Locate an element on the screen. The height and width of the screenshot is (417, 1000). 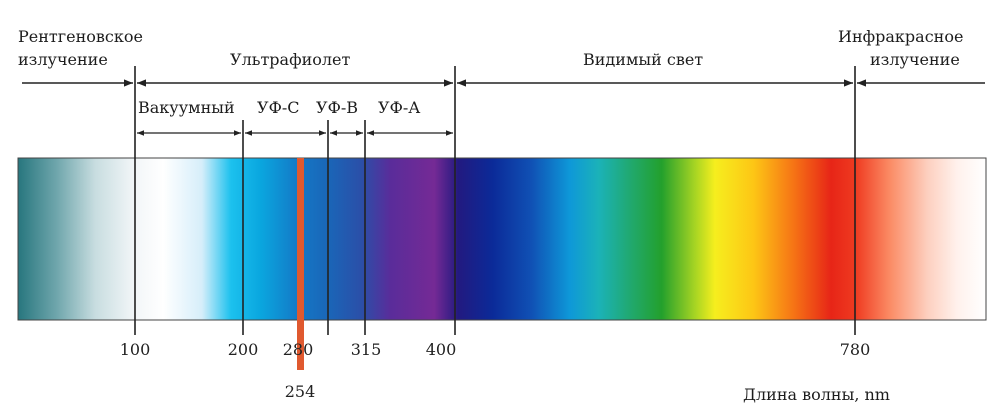
vacuum-label: Вакуумный is located at coordinates (186, 107).